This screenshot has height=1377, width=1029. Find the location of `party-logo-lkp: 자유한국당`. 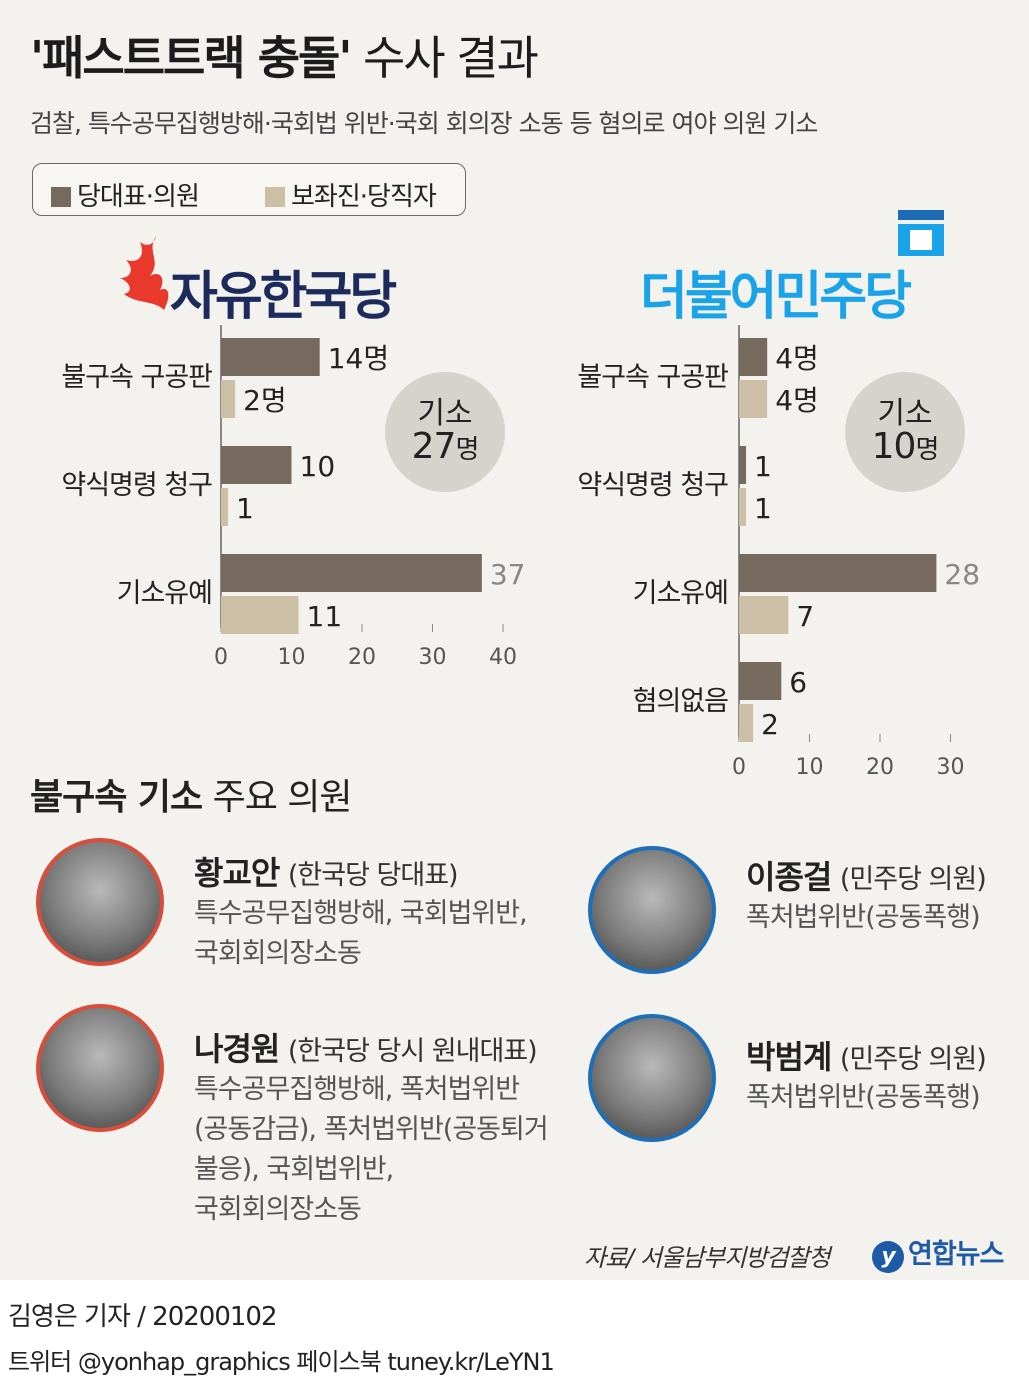

party-logo-lkp: 자유한국당 is located at coordinates (283, 297).